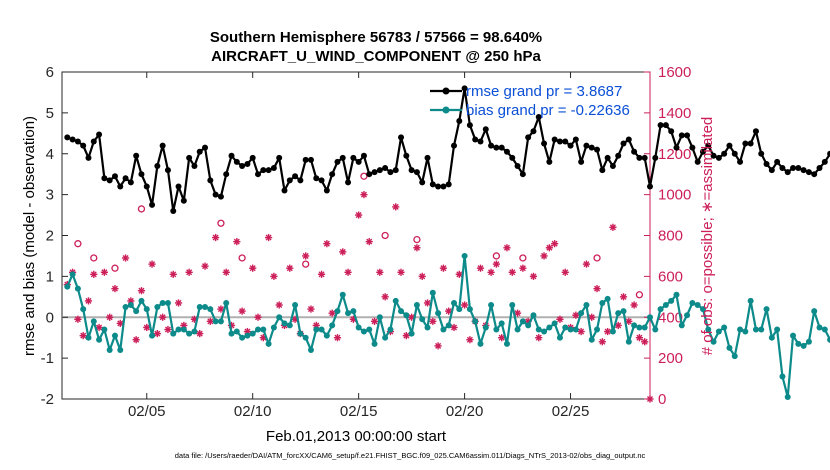 This screenshot has height=470, width=830. I want to click on obs-possible-marker, so click(115, 268).